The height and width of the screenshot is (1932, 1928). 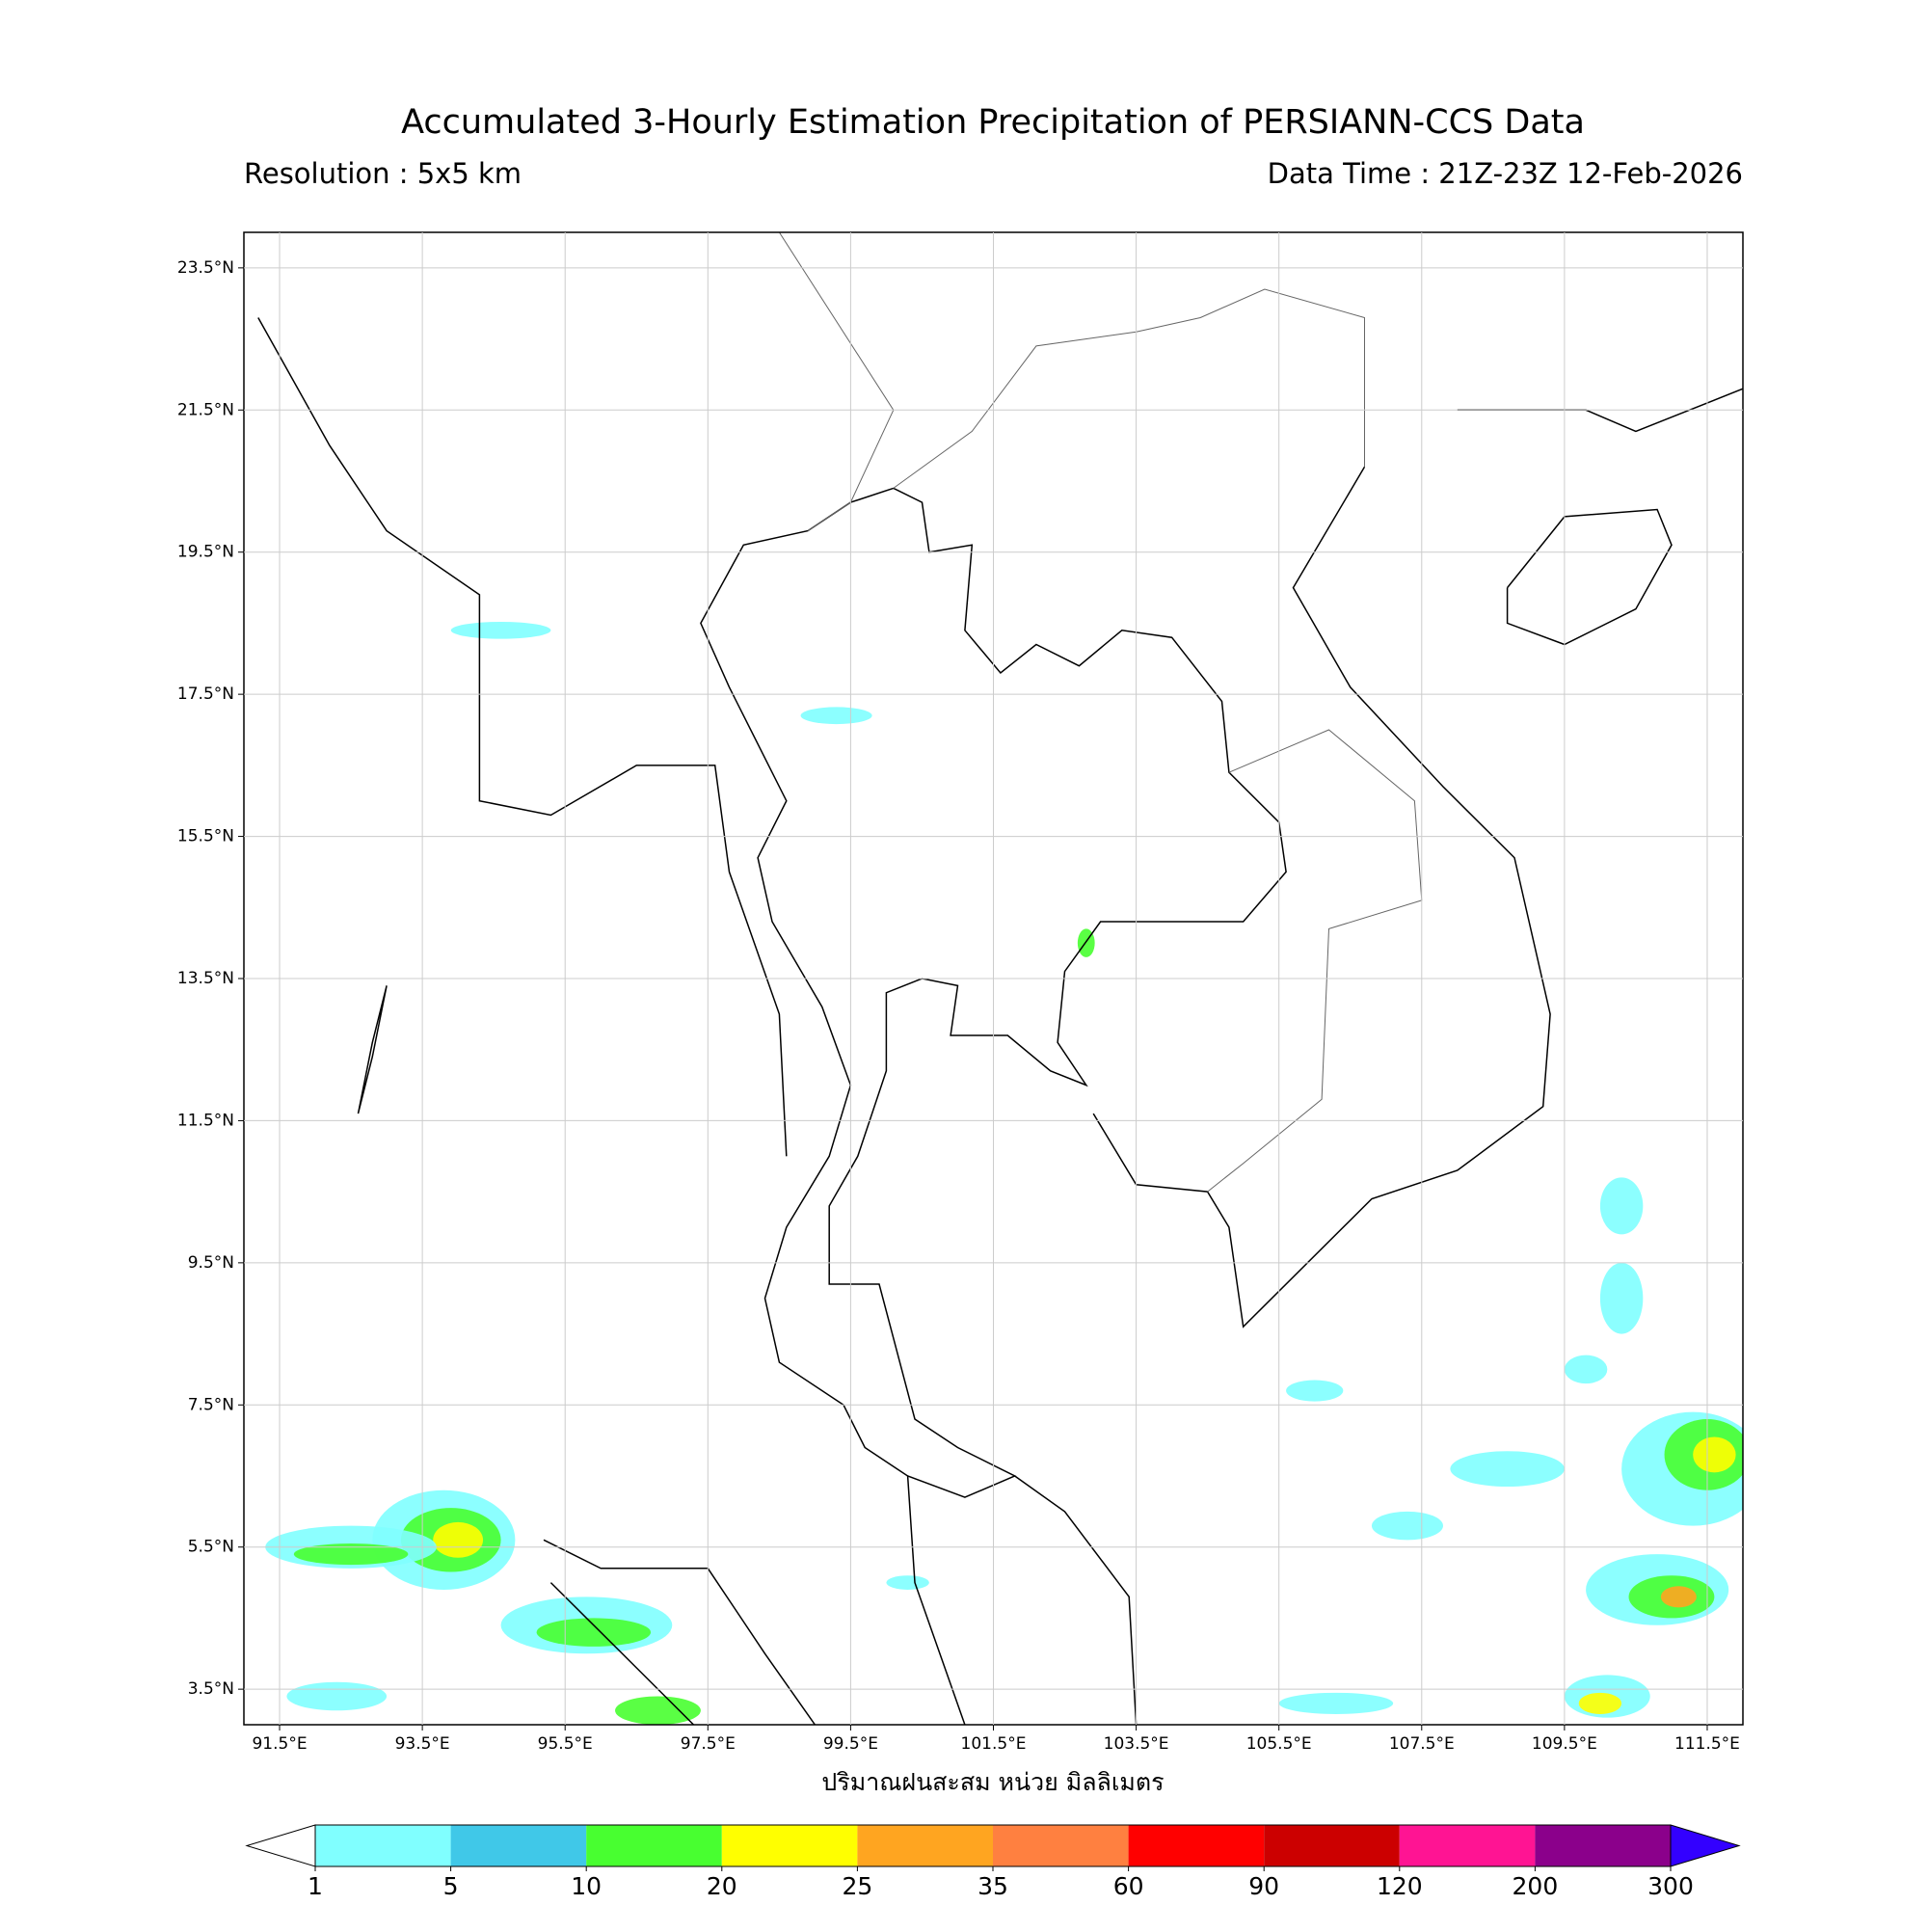 I want to click on x-axis-label: ปริมาณฝนสะสม หน่วย มิลลิเมตร, so click(x=992, y=1782).